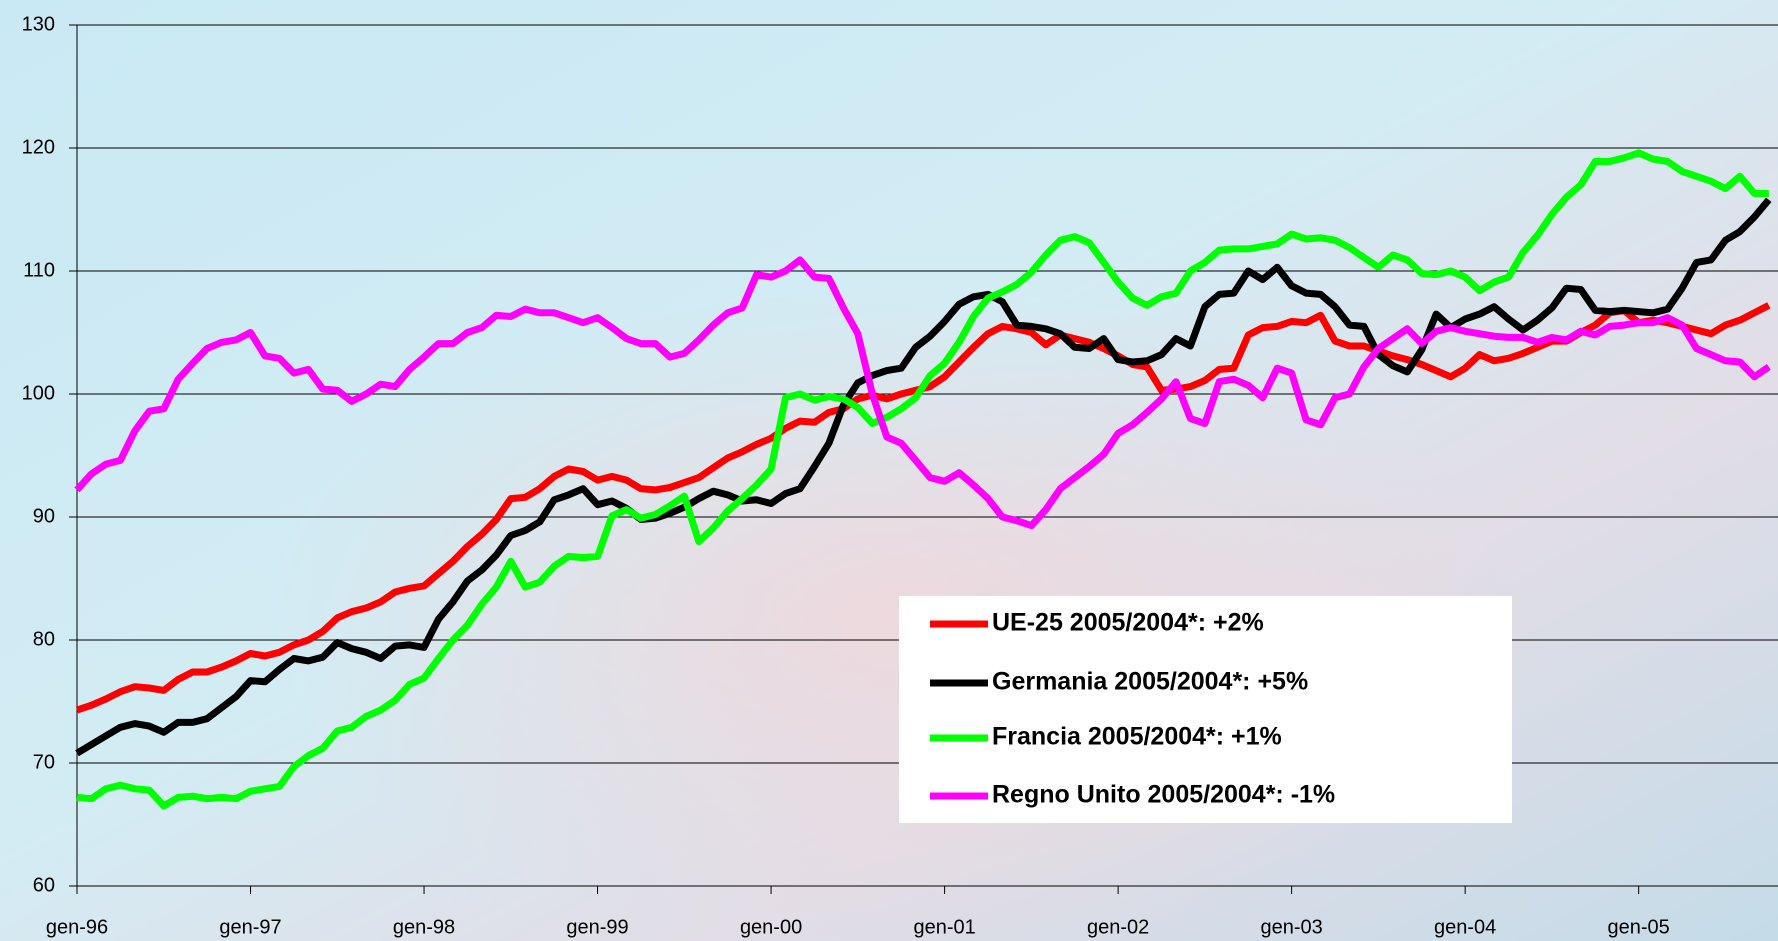 This screenshot has height=941, width=1778. Describe the element at coordinates (39, 270) in the screenshot. I see `y-tick-label: 110` at that location.